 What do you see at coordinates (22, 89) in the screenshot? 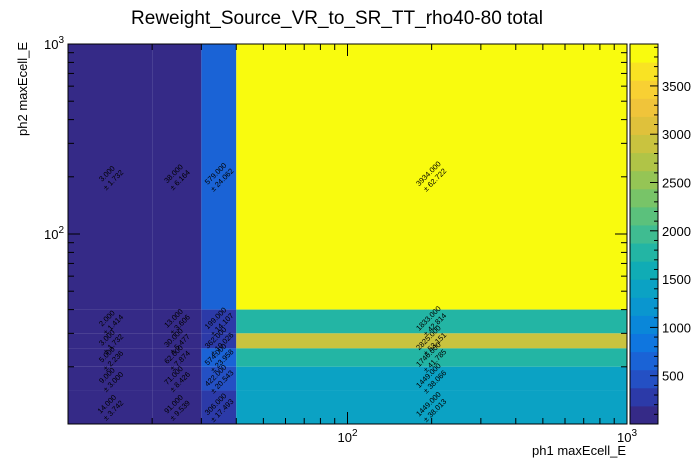
I see `y-axis-label: ph2 maxEcell_E` at bounding box center [22, 89].